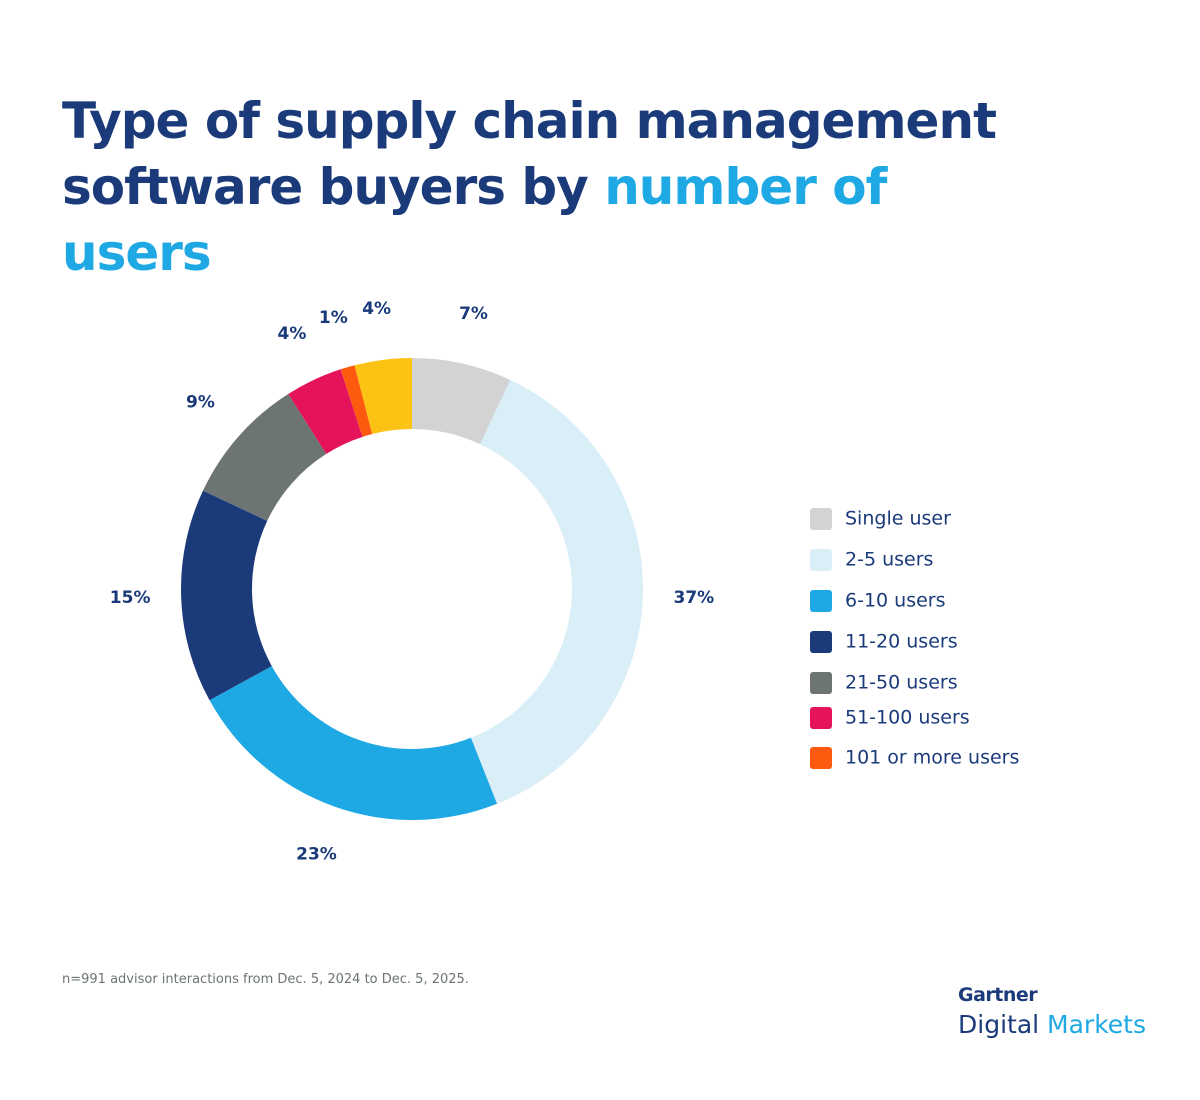  Describe the element at coordinates (130, 598) in the screenshot. I see `data-label: 15%` at that location.